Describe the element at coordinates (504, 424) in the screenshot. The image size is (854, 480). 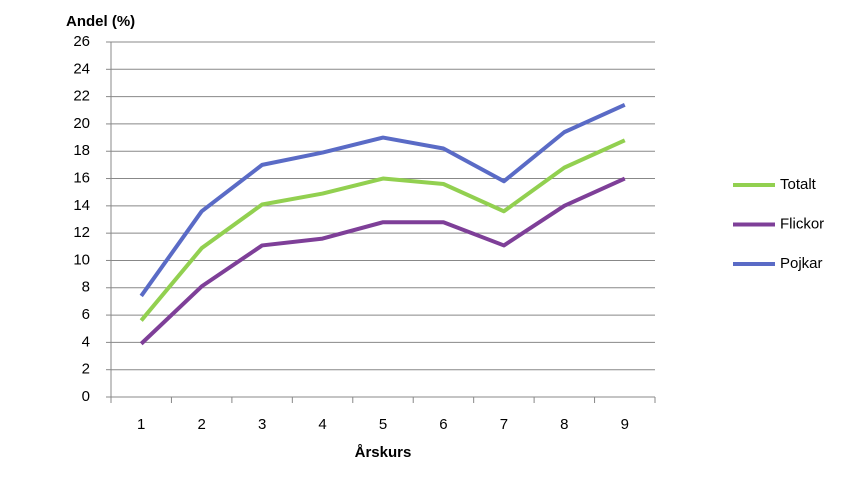
I see `x-tick-label: 7` at that location.